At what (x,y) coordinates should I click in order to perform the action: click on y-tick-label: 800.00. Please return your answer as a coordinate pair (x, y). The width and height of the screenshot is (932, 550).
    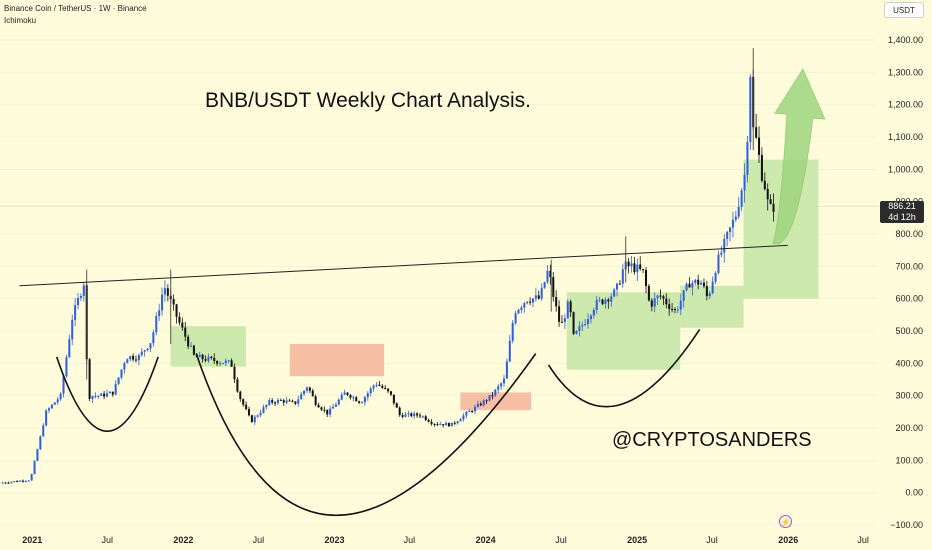
    Looking at the image, I should click on (909, 234).